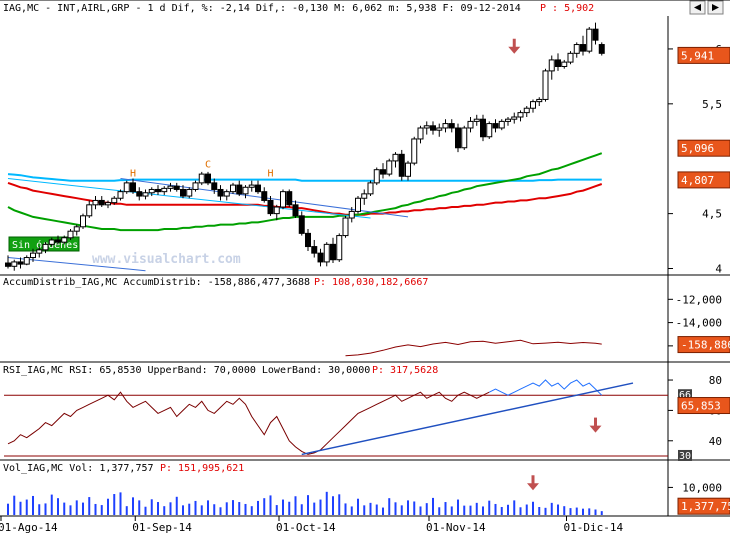  What do you see at coordinates (306, 527) in the screenshot?
I see `x-tick-label: 01-Oct-14` at bounding box center [306, 527].